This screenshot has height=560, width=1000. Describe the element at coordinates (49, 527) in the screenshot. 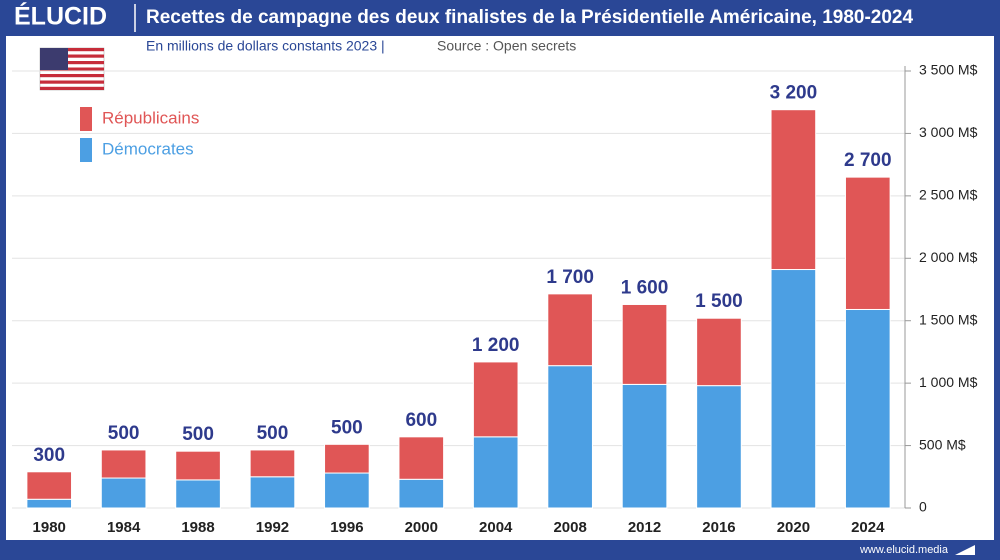

I see `x-tick-label: 1980` at that location.